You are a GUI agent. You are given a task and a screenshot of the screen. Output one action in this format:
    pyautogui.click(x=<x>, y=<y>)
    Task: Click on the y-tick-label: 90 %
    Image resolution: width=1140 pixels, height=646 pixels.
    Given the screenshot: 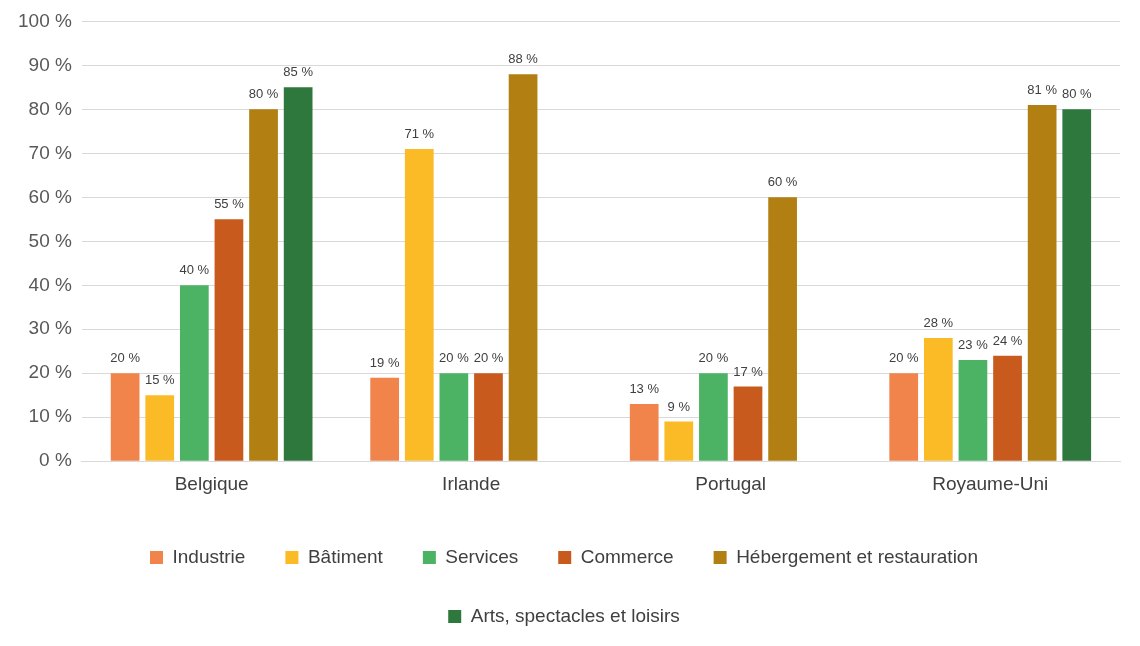 What is the action you would take?
    pyautogui.click(x=50, y=64)
    